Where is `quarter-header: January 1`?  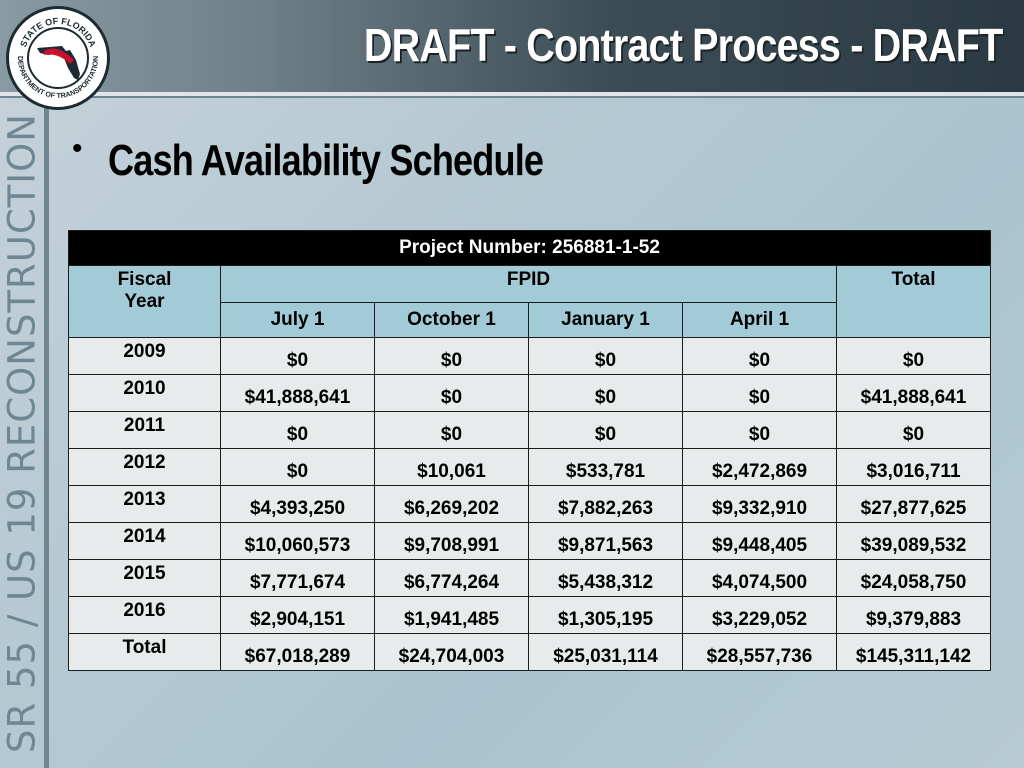
quarter-header: January 1 is located at coordinates (605, 320).